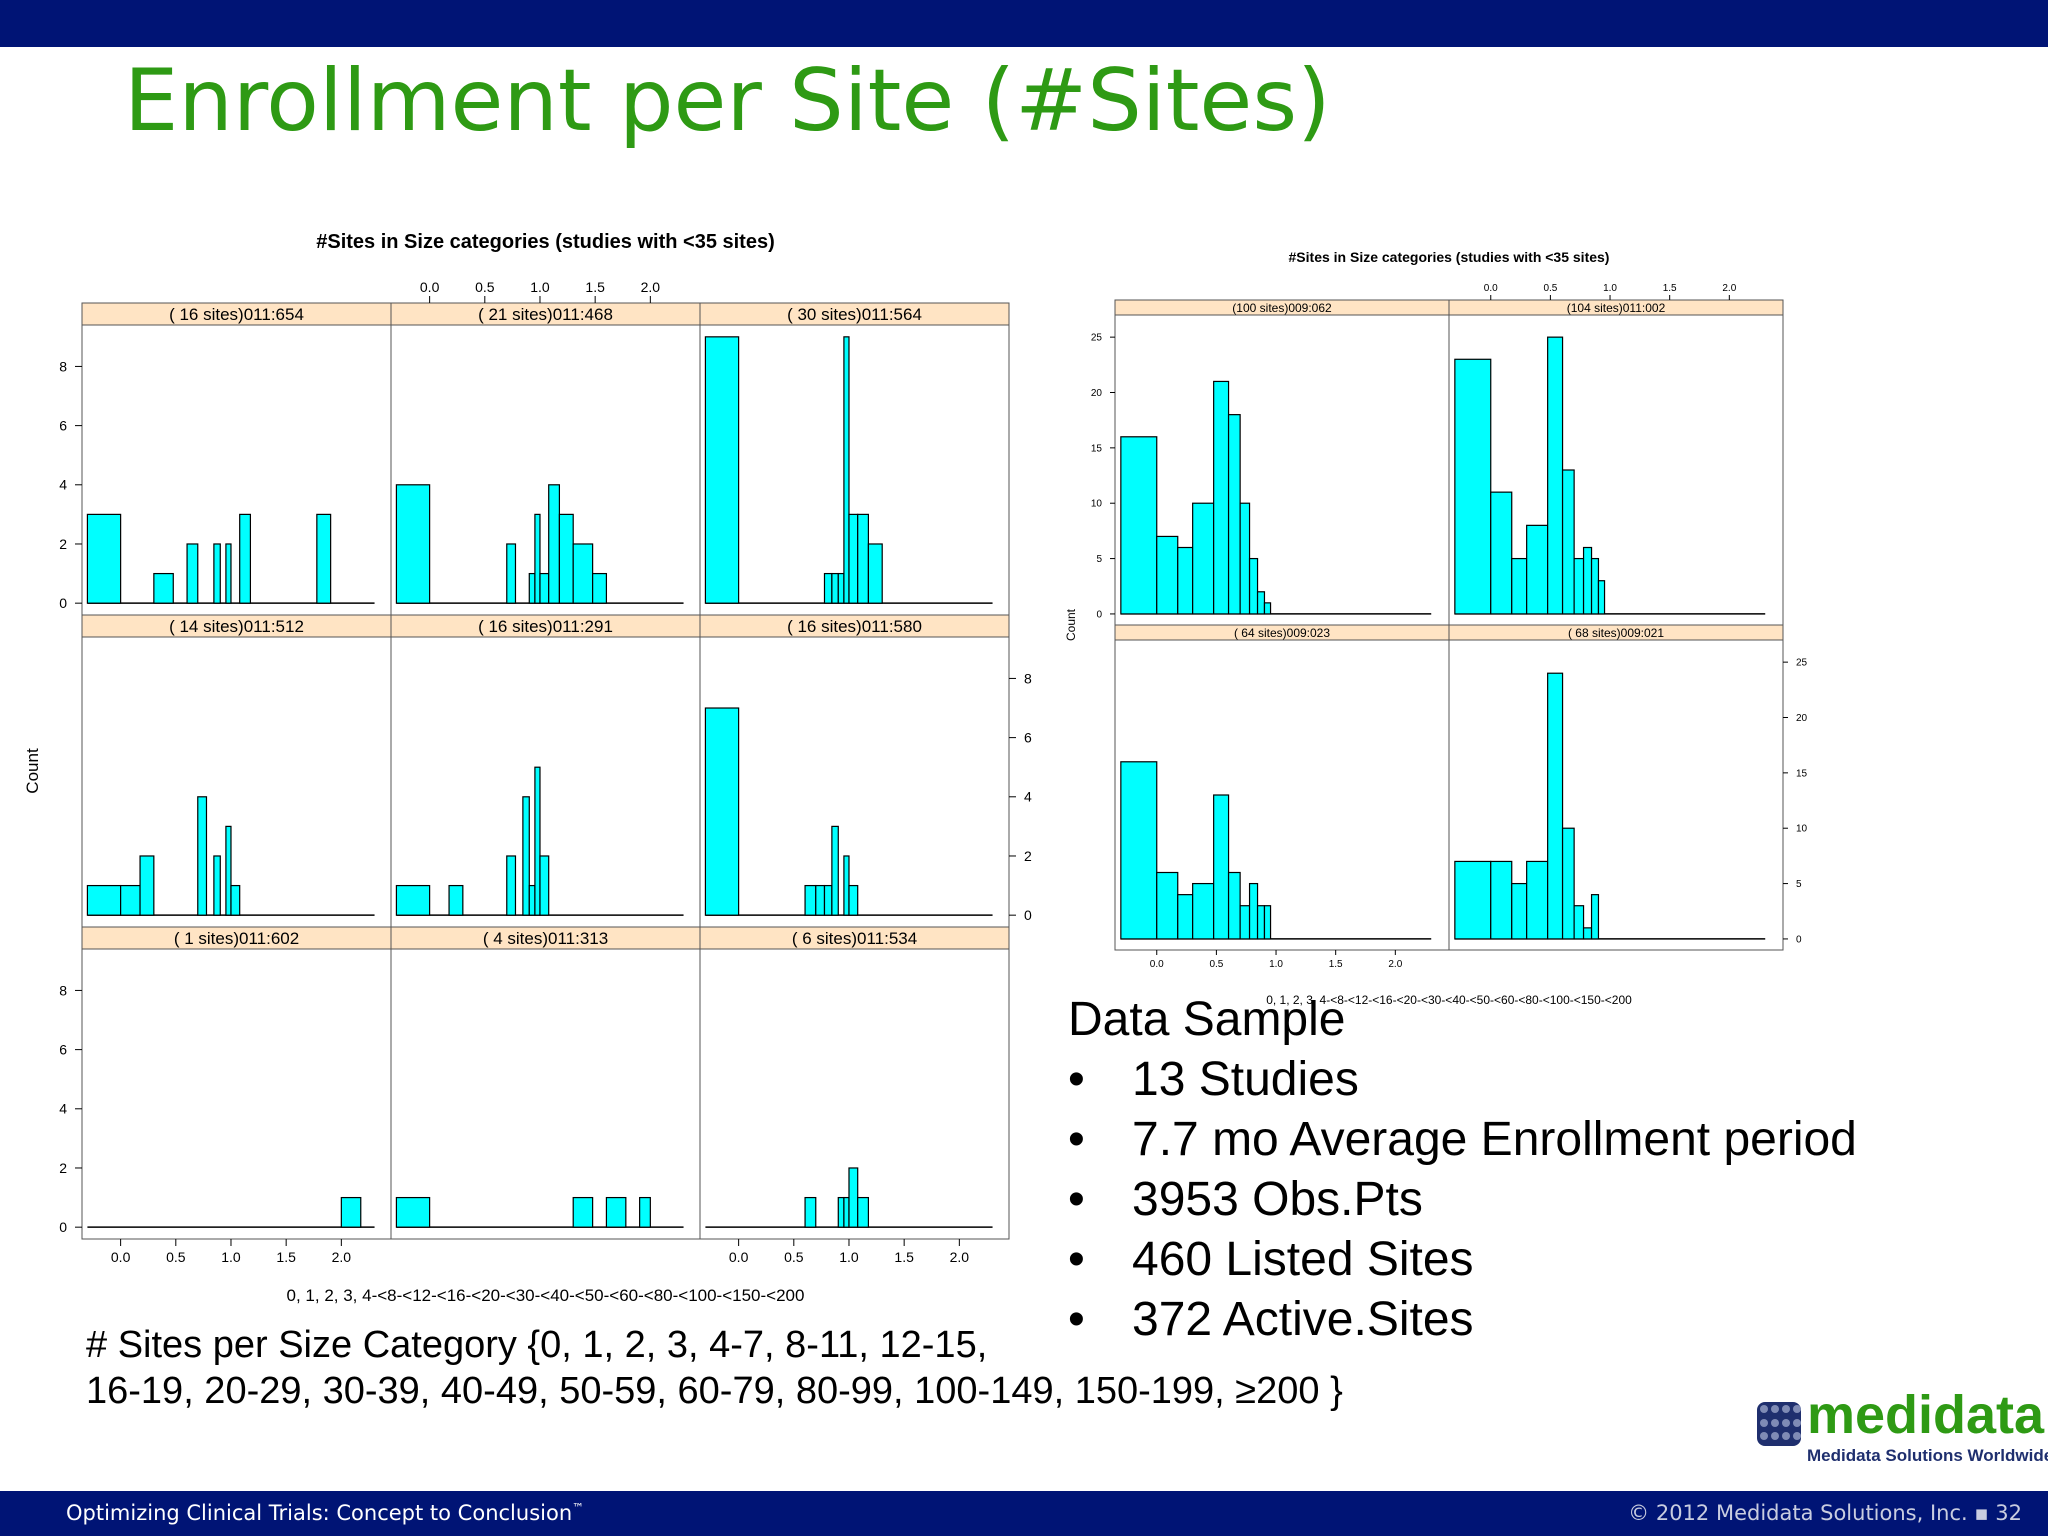 The image size is (2048, 1536). Describe the element at coordinates (1282, 308) in the screenshot. I see `panel-label: (100 sites)009:062` at that location.